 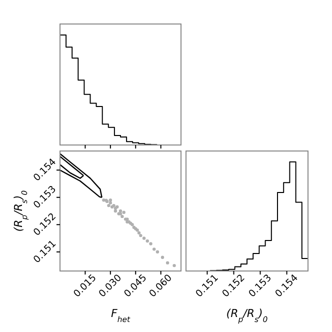 I want to click on x-axis-title: (R$_{p}$/R$_{s}$)$_{0}$, so click(x=247, y=315).